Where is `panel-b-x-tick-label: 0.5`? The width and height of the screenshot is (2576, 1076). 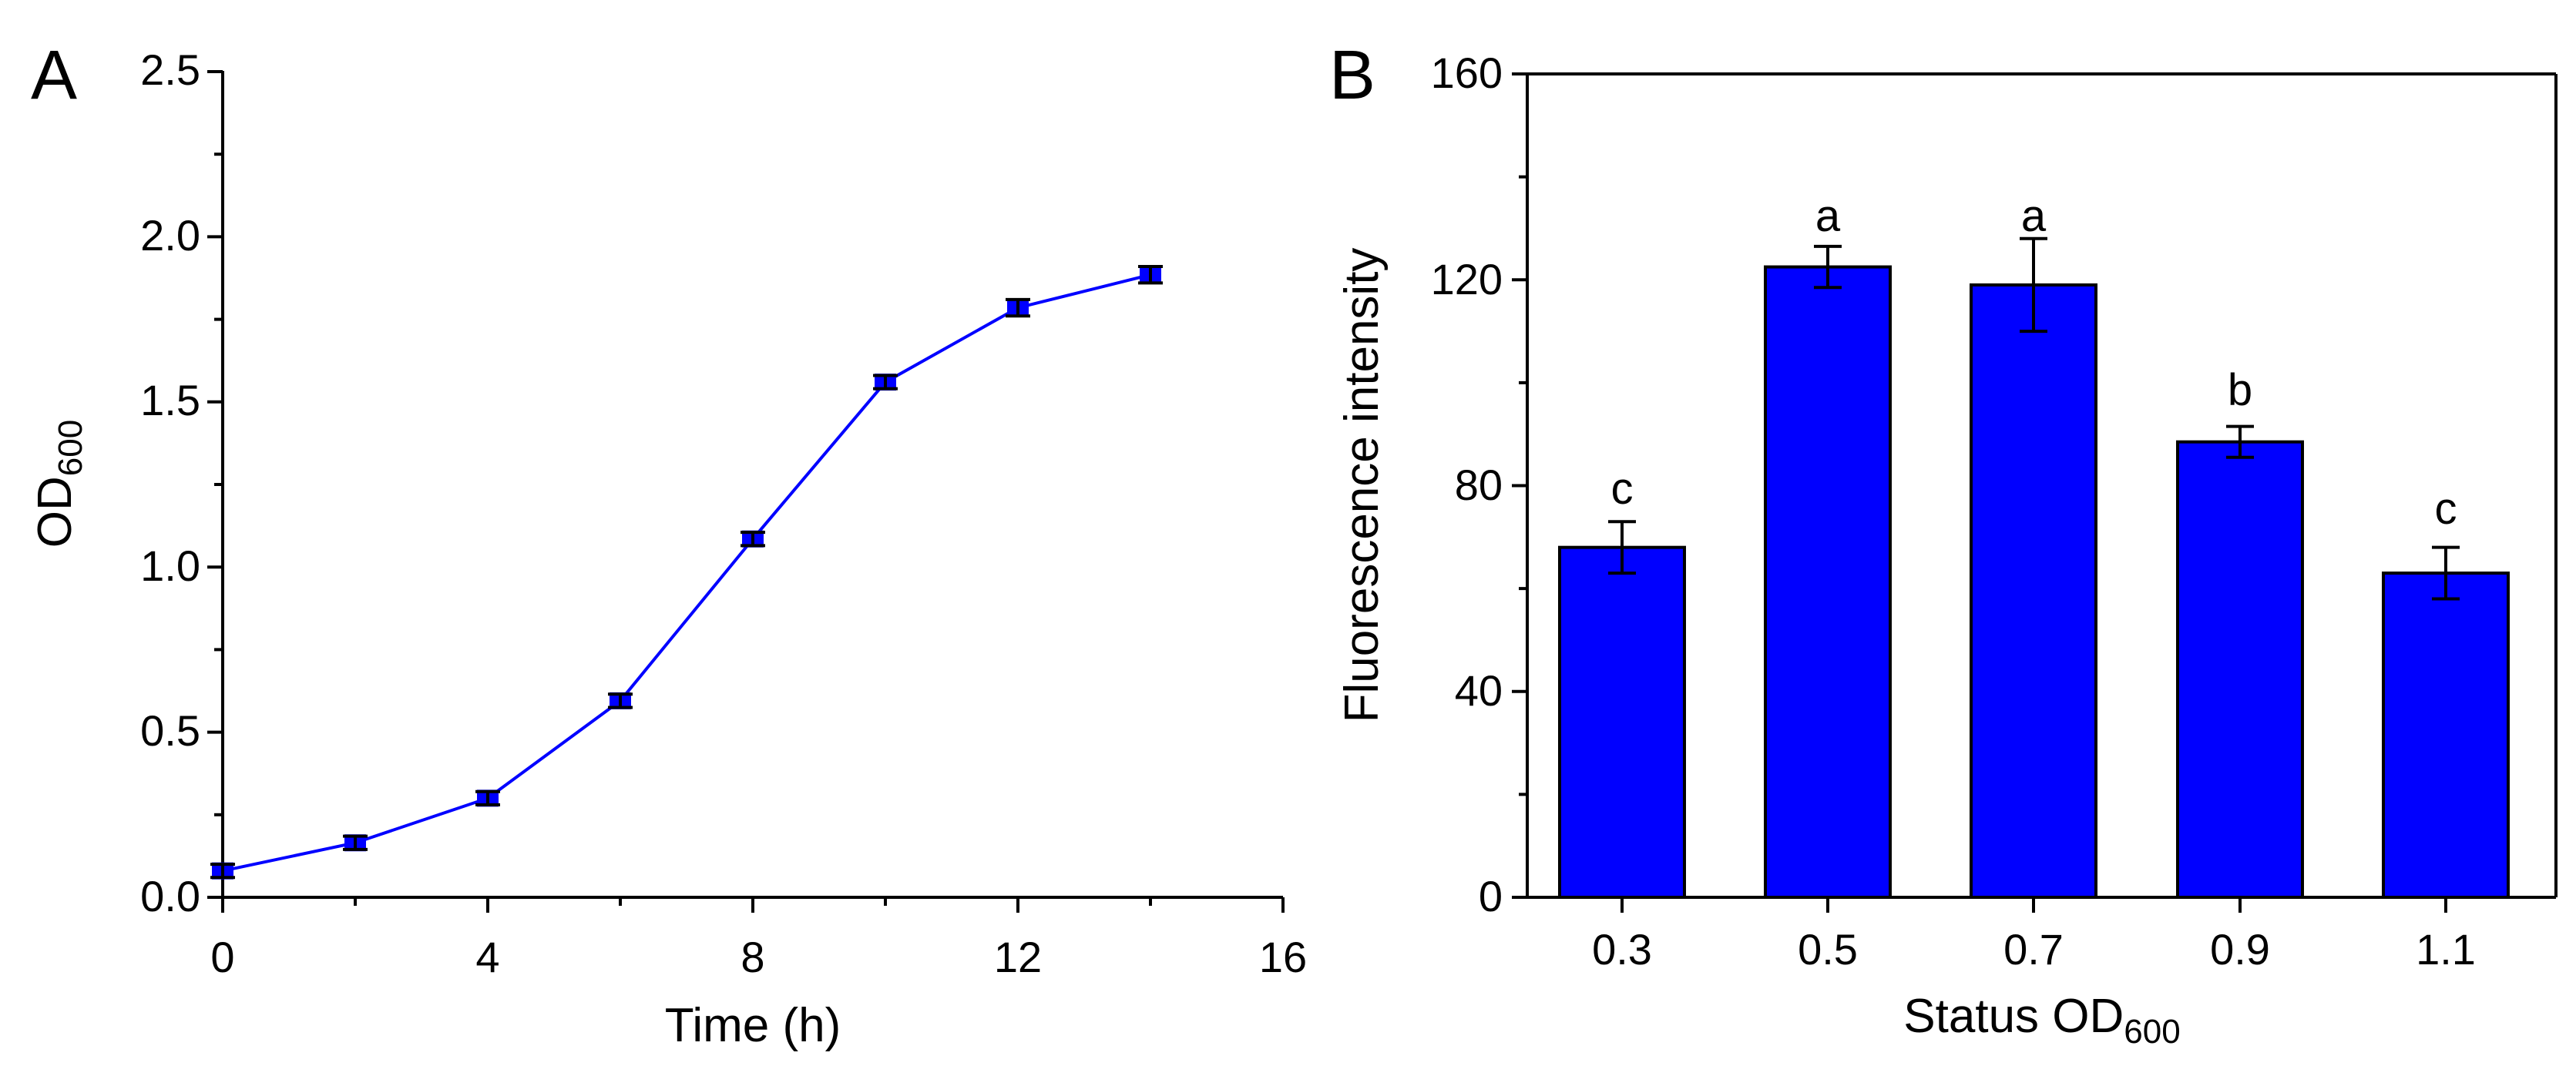
panel-b-x-tick-label: 0.5 is located at coordinates (1828, 949).